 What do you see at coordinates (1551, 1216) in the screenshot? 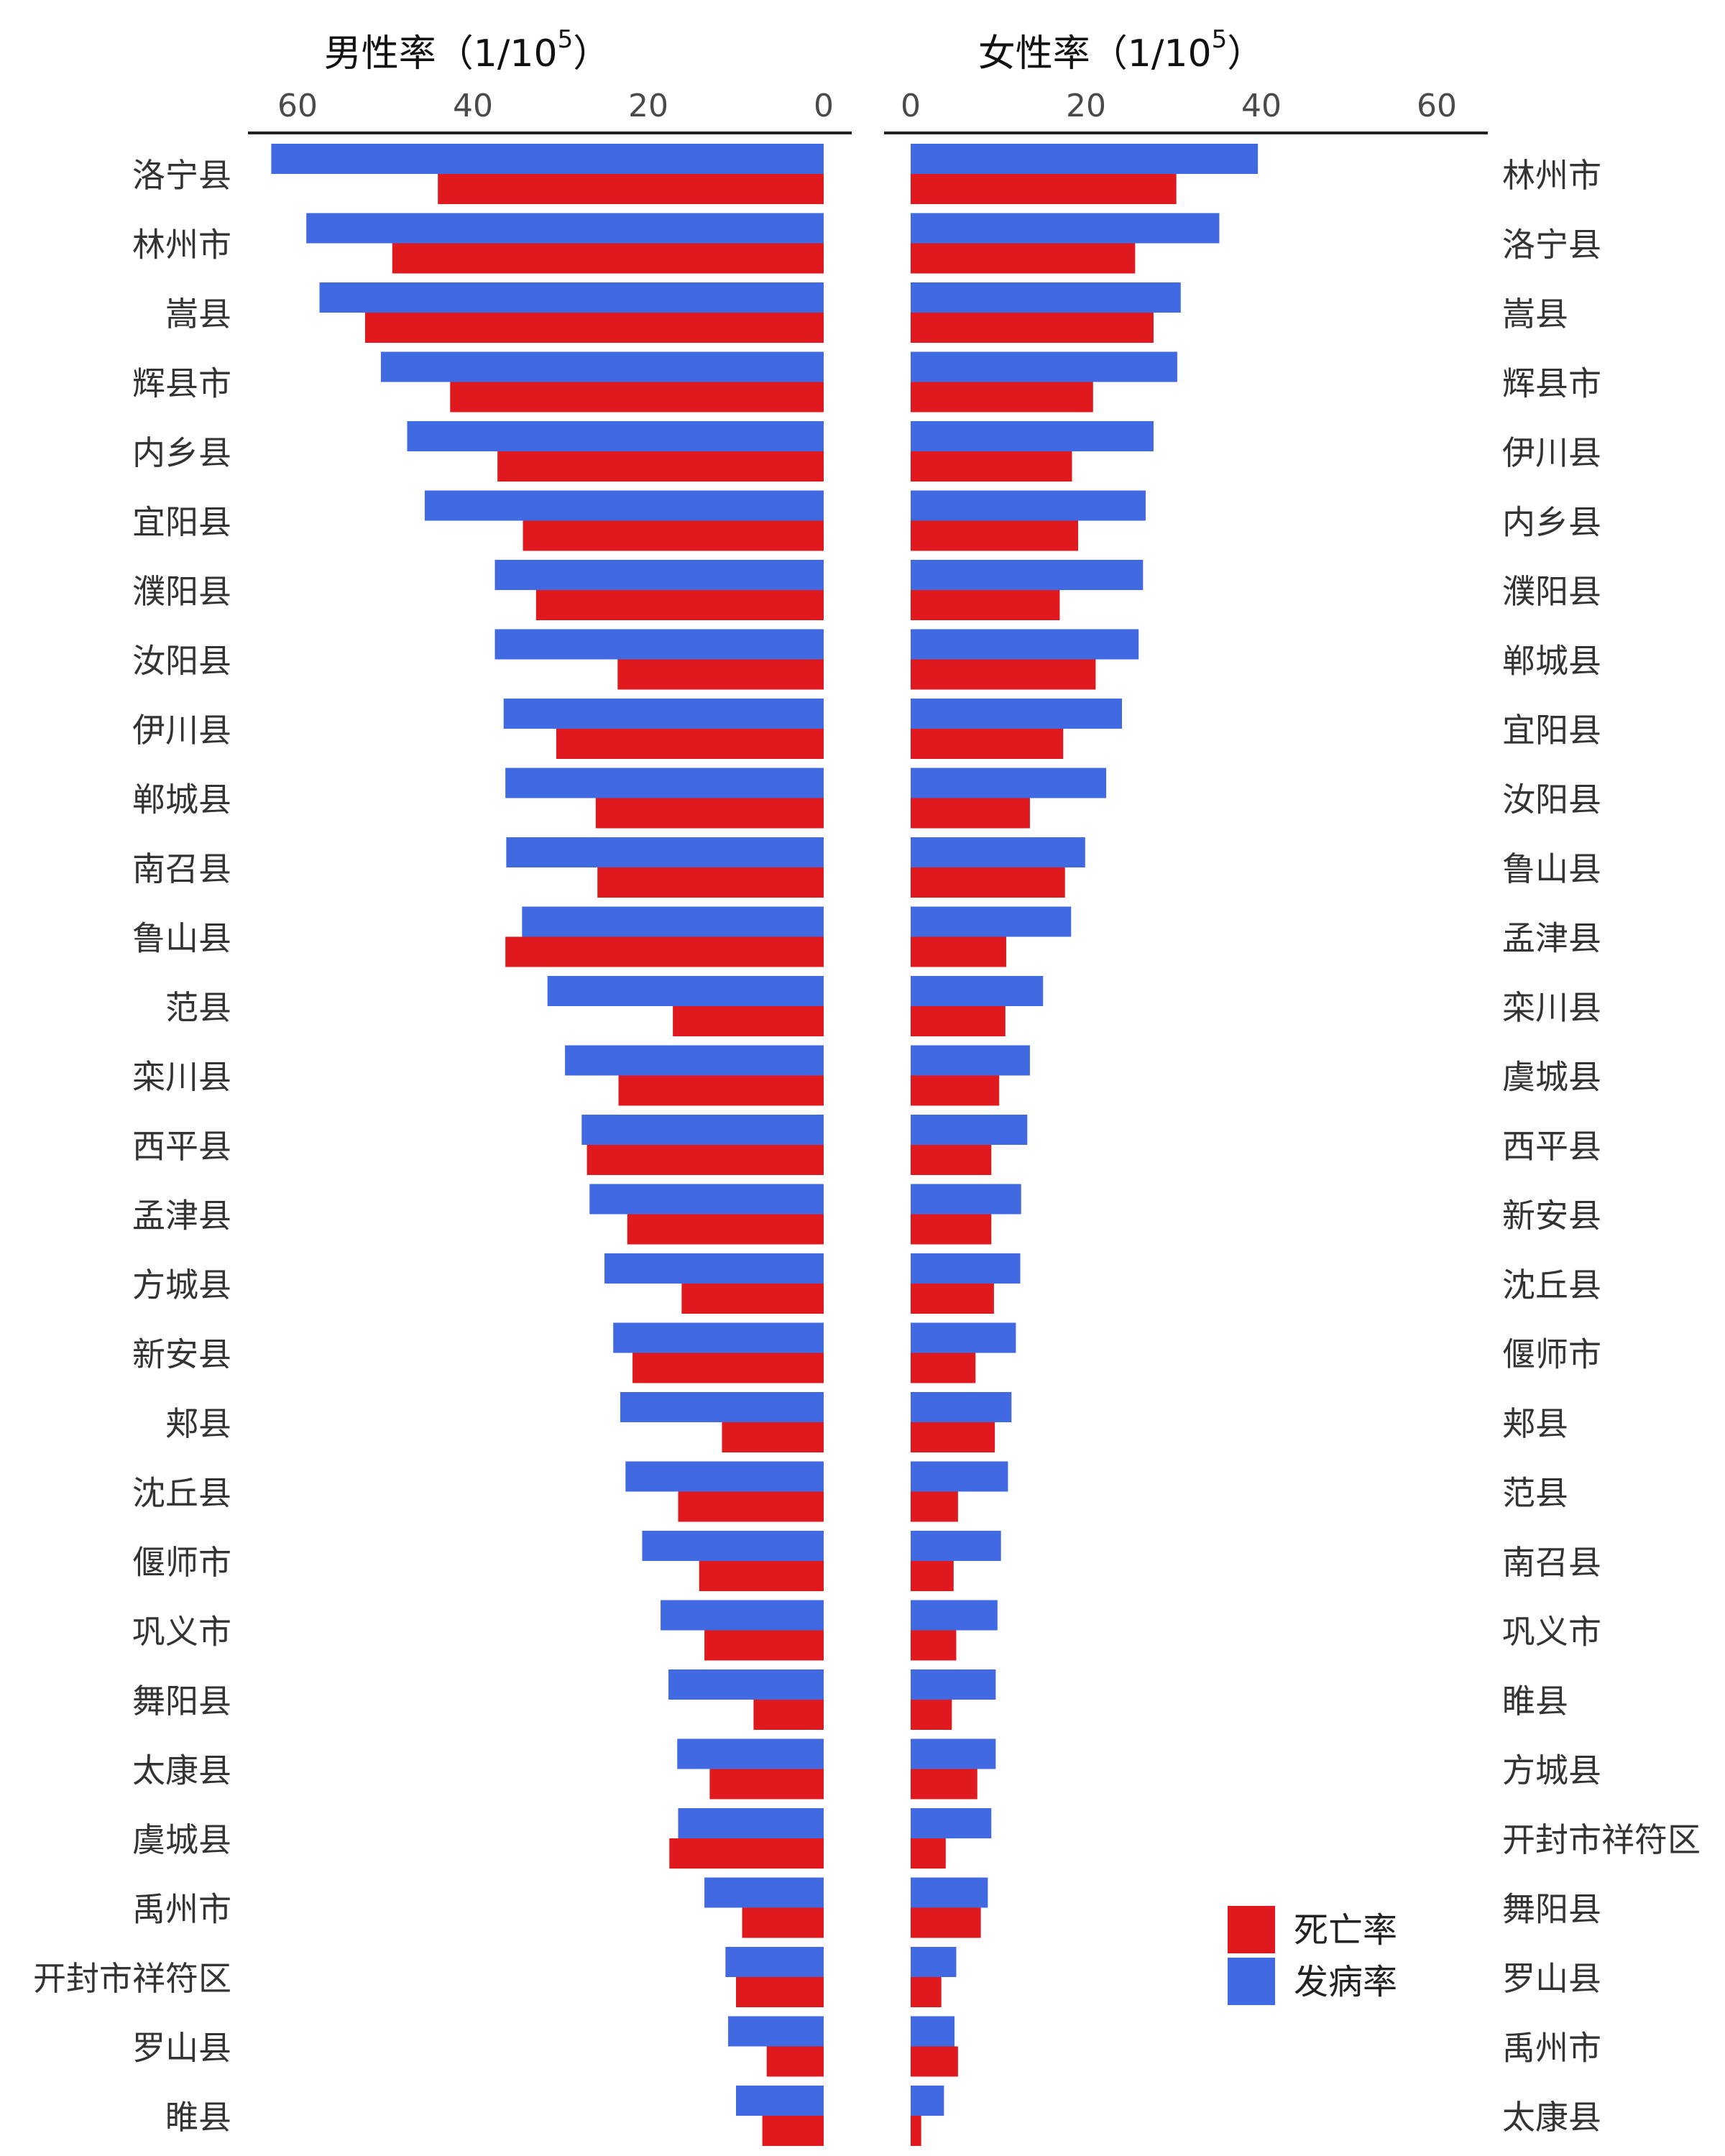
I see `female-category-label: 新安县` at bounding box center [1551, 1216].